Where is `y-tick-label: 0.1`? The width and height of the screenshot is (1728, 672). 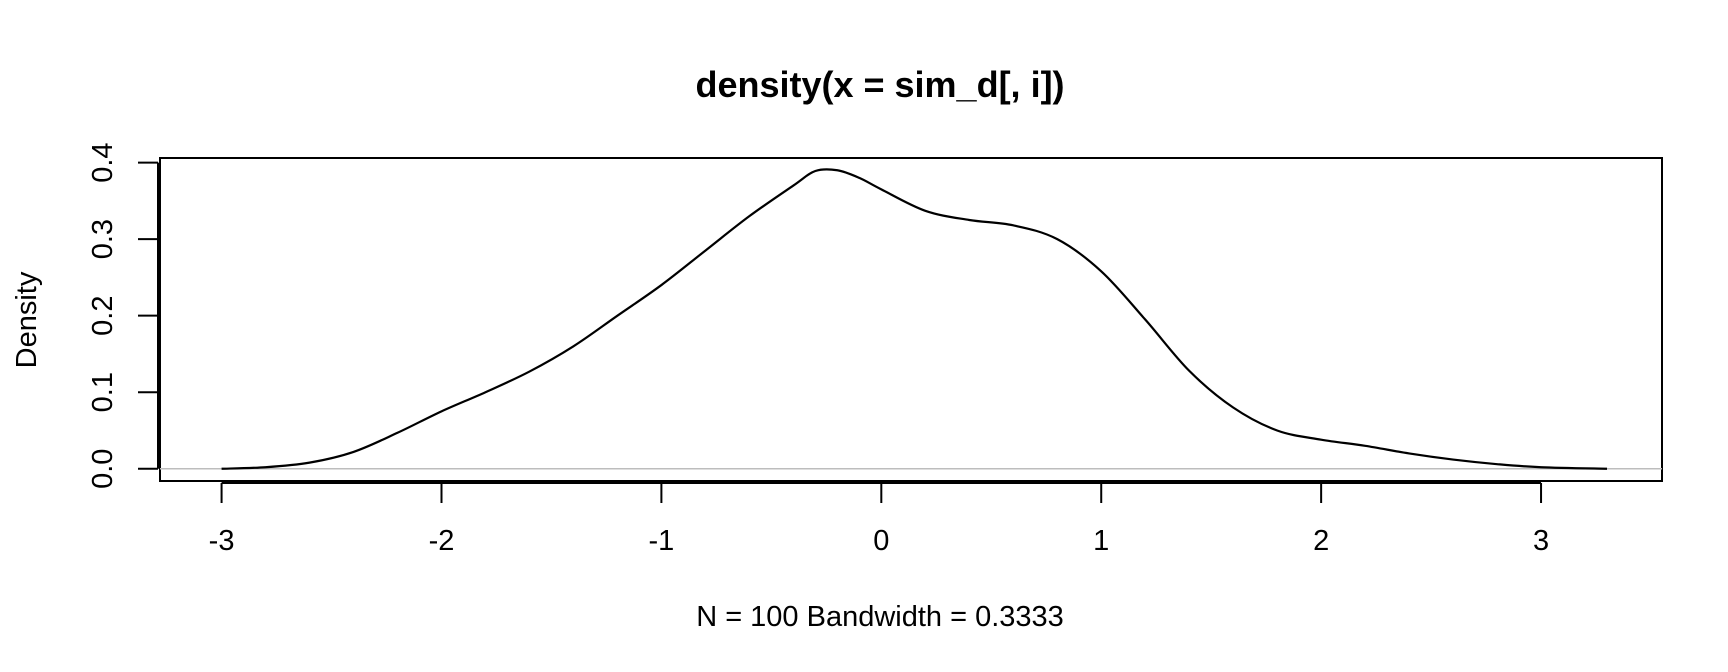 y-tick-label: 0.1 is located at coordinates (103, 392).